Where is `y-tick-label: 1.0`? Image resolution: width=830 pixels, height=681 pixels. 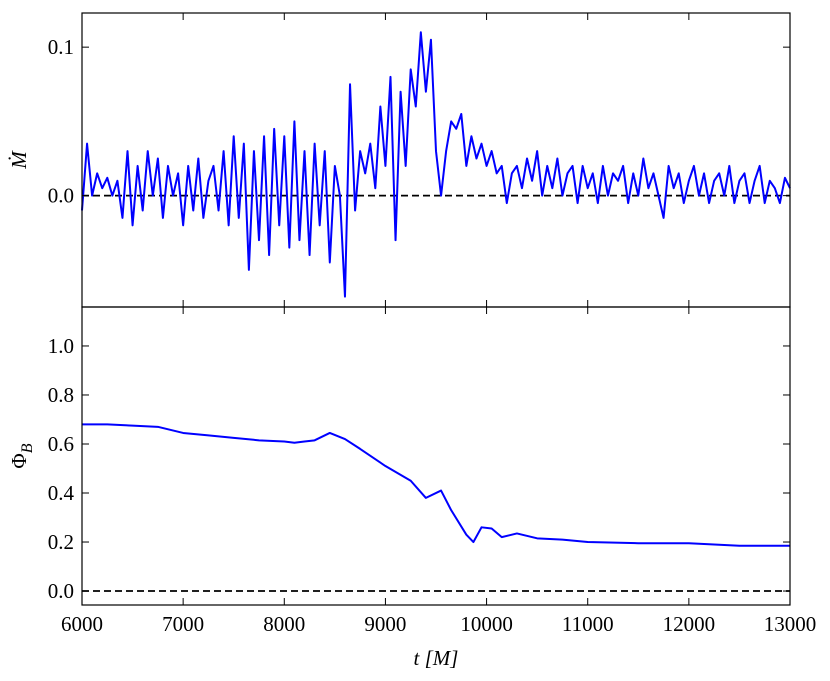 y-tick-label: 1.0 is located at coordinates (61, 346).